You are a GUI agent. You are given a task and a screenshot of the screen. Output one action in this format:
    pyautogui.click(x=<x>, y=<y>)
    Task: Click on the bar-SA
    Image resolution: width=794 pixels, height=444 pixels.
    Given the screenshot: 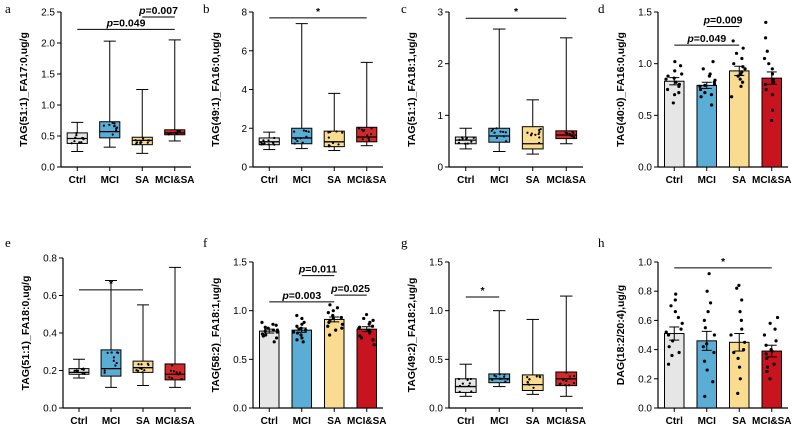 What is the action you would take?
    pyautogui.click(x=739, y=119)
    